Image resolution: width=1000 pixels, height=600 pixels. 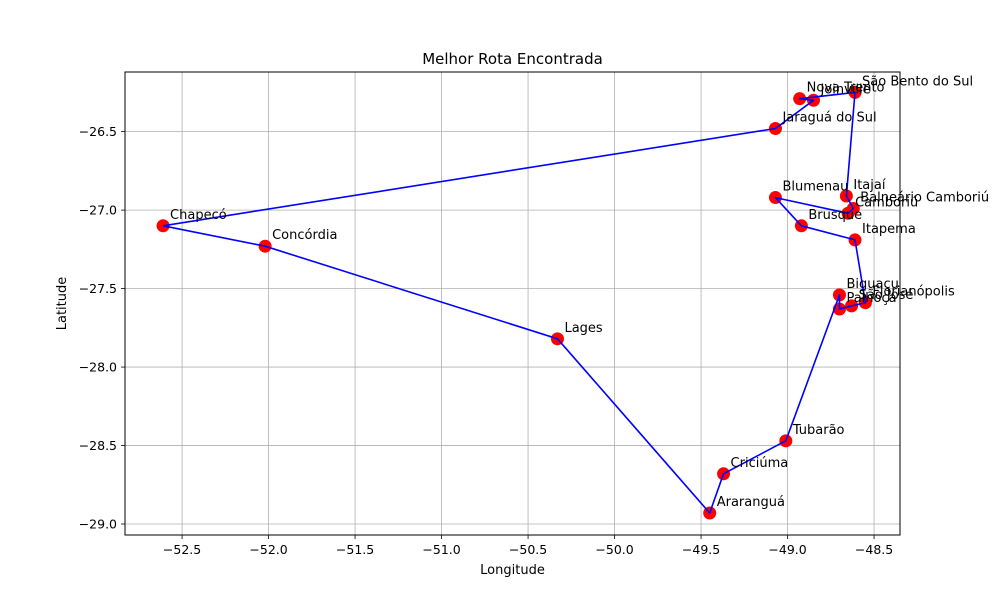 I want to click on city-label: Biguaçu, so click(x=872, y=284).